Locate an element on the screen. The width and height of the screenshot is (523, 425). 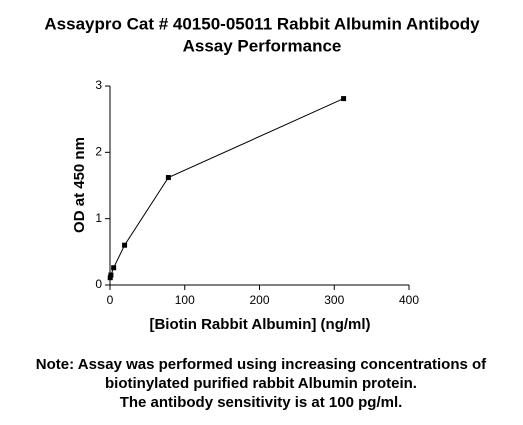
y-tick-label: 1 is located at coordinates (98, 218).